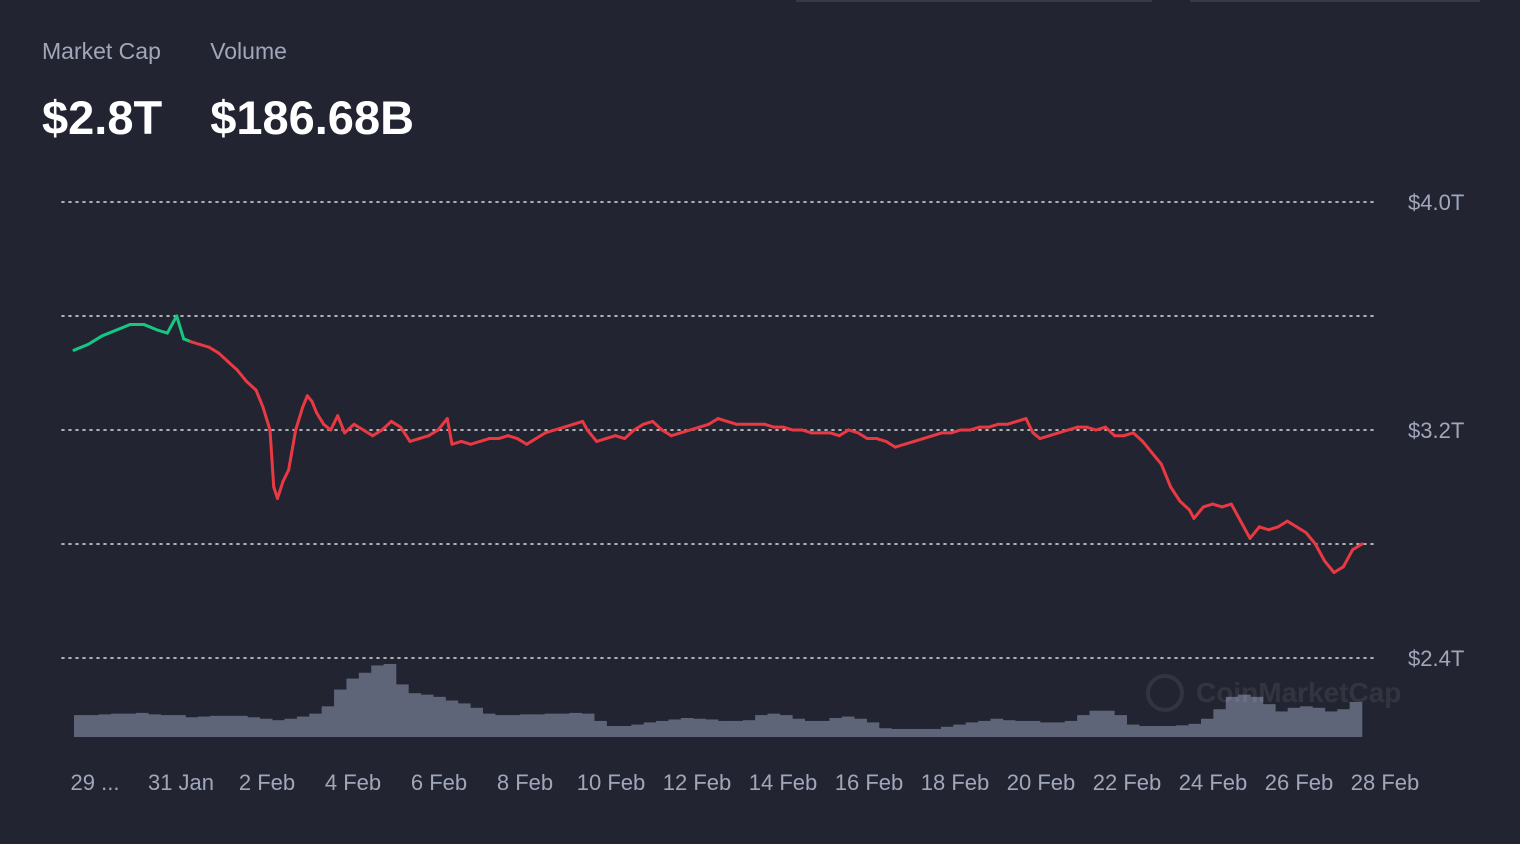 This screenshot has width=1520, height=844. I want to click on x-tick-label: 12 Feb, so click(697, 782).